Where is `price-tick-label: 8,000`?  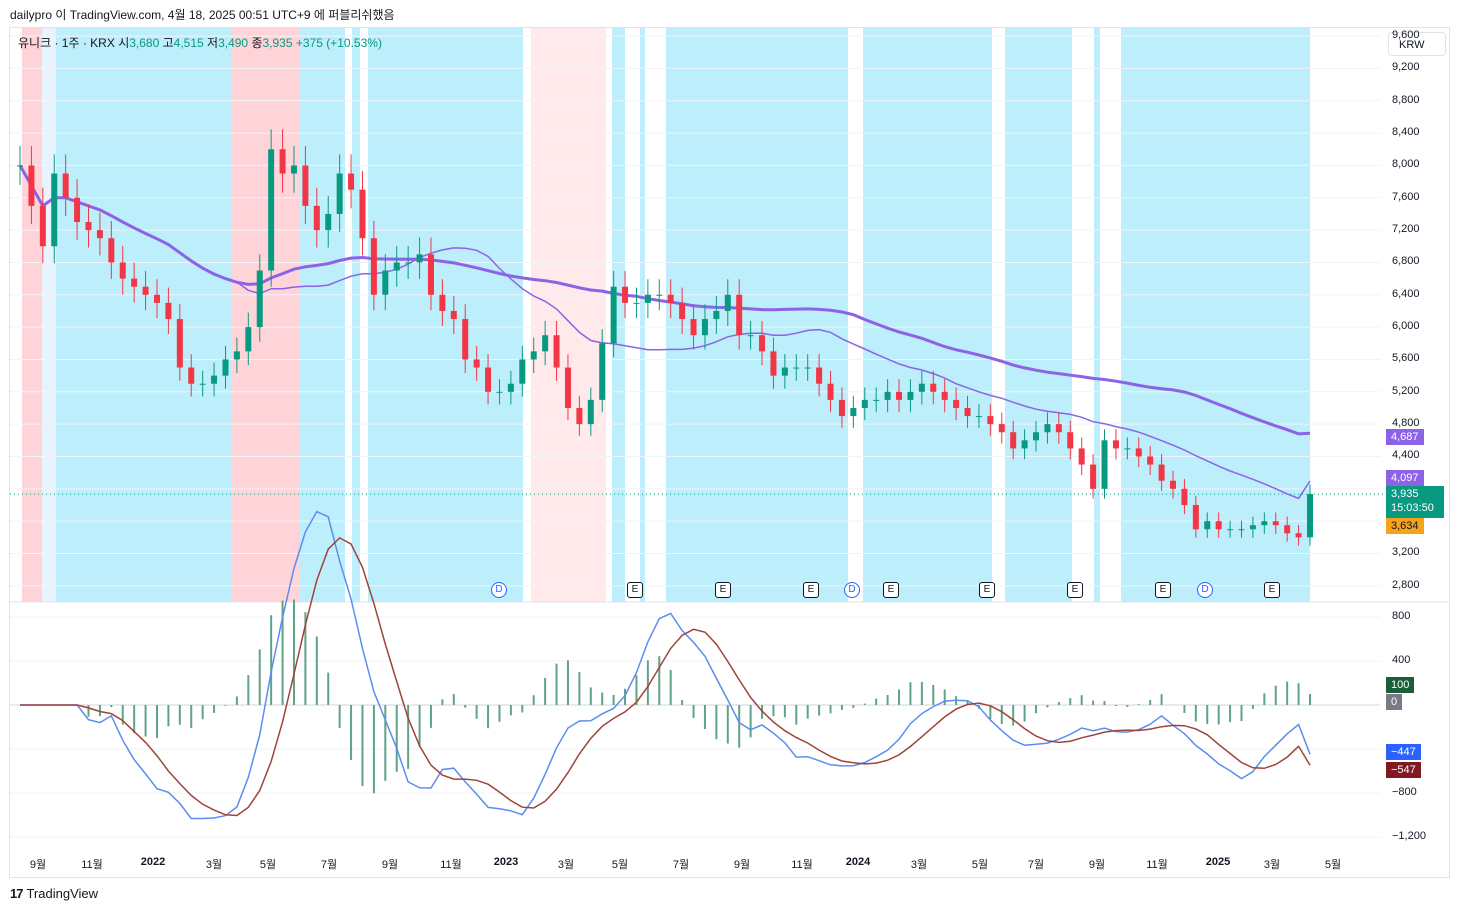 price-tick-label: 8,000 is located at coordinates (1406, 164).